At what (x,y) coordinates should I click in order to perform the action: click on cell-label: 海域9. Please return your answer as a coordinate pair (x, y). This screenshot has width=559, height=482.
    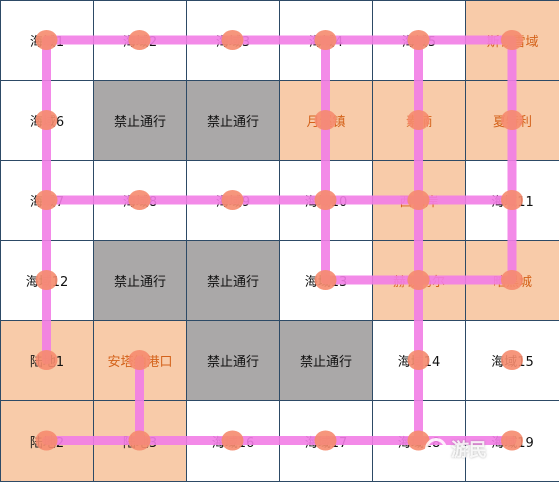
    Looking at the image, I should click on (233, 202).